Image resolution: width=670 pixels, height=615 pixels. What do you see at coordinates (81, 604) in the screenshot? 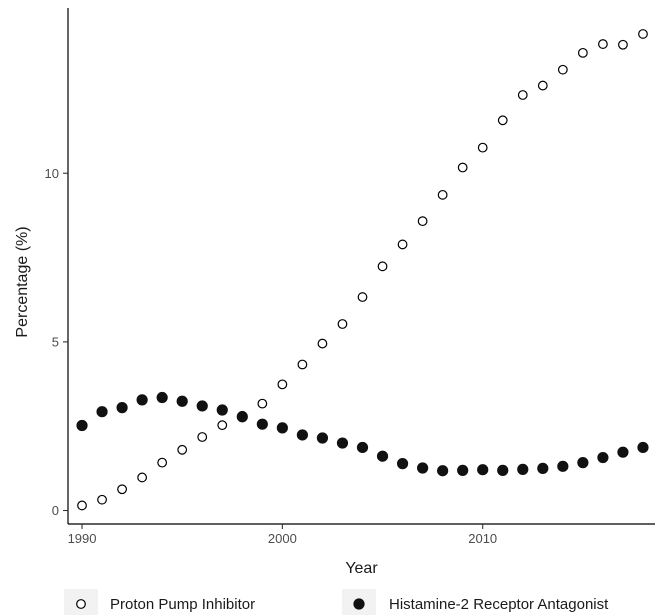
I see `legend-key-open-circle-icon` at bounding box center [81, 604].